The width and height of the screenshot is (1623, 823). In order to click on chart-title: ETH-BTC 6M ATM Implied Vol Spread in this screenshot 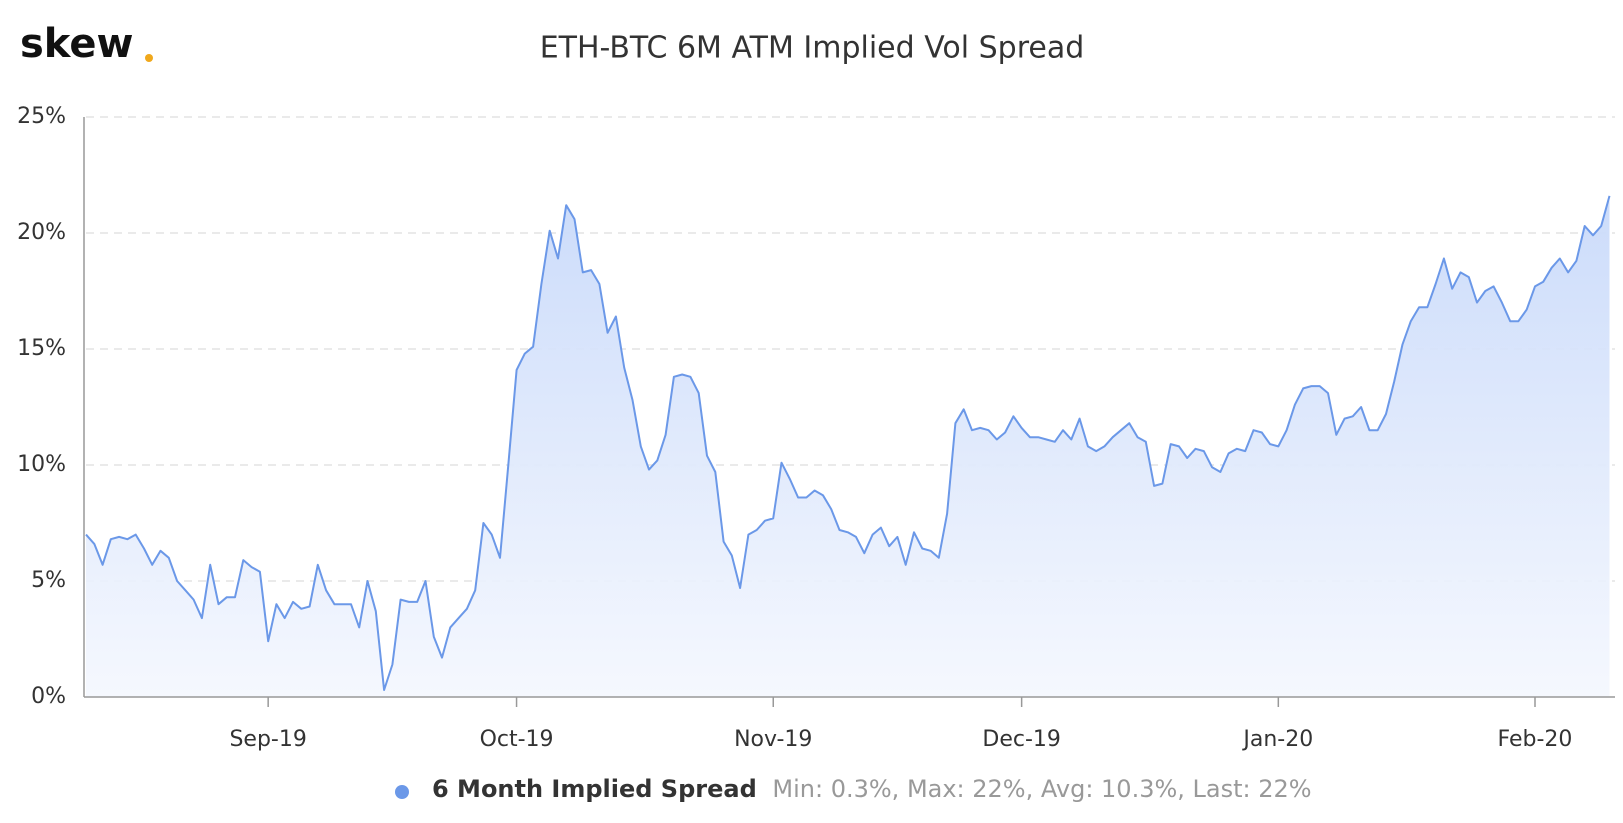, I will do `click(812, 48)`.